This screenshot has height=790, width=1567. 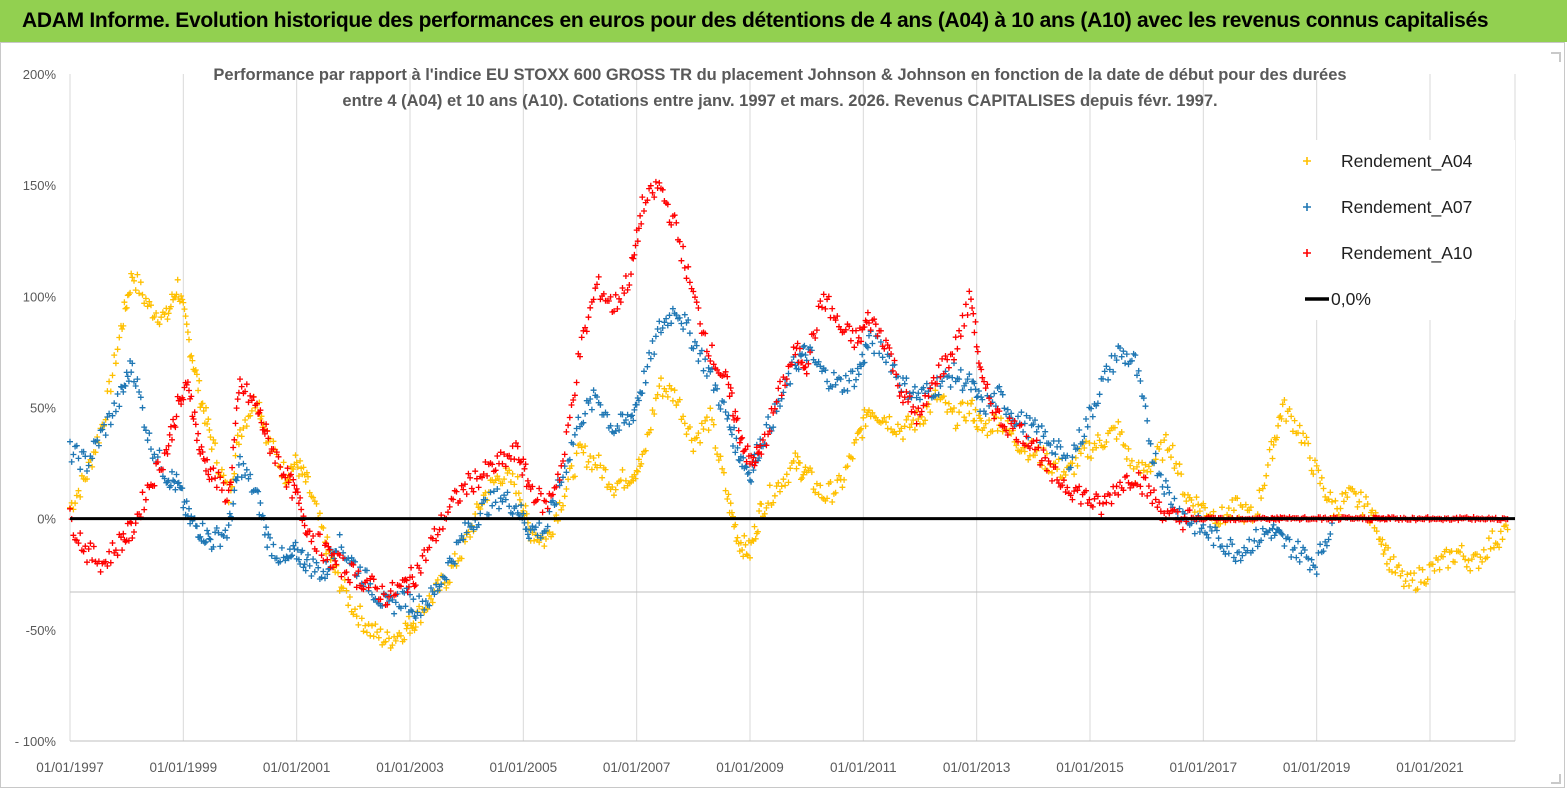 What do you see at coordinates (184, 767) in the screenshot?
I see `x-tick-label: 01/01/1999` at bounding box center [184, 767].